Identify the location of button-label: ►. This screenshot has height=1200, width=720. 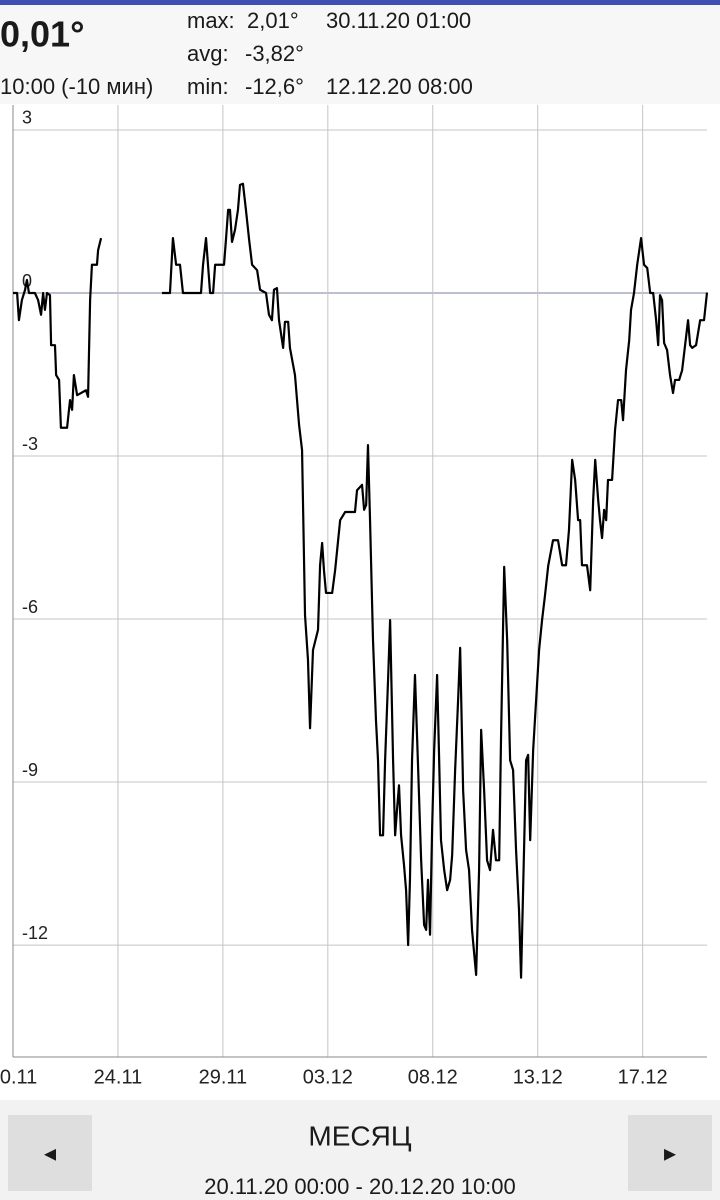
(670, 1154).